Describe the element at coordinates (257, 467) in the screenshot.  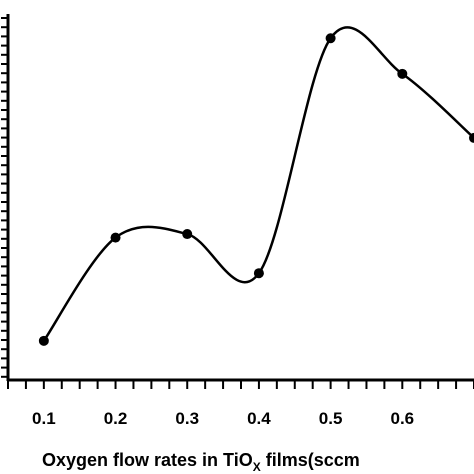
I see `x-axis-title-subscript: X` at that location.